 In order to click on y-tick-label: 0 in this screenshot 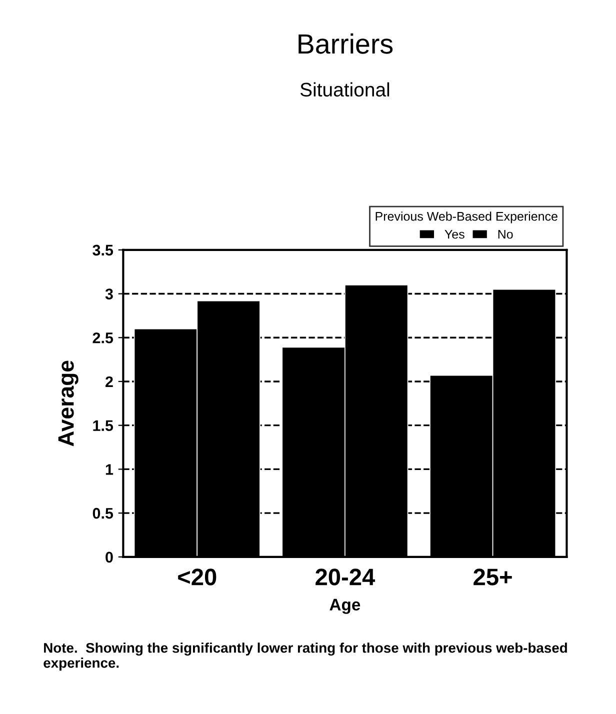, I will do `click(109, 557)`.